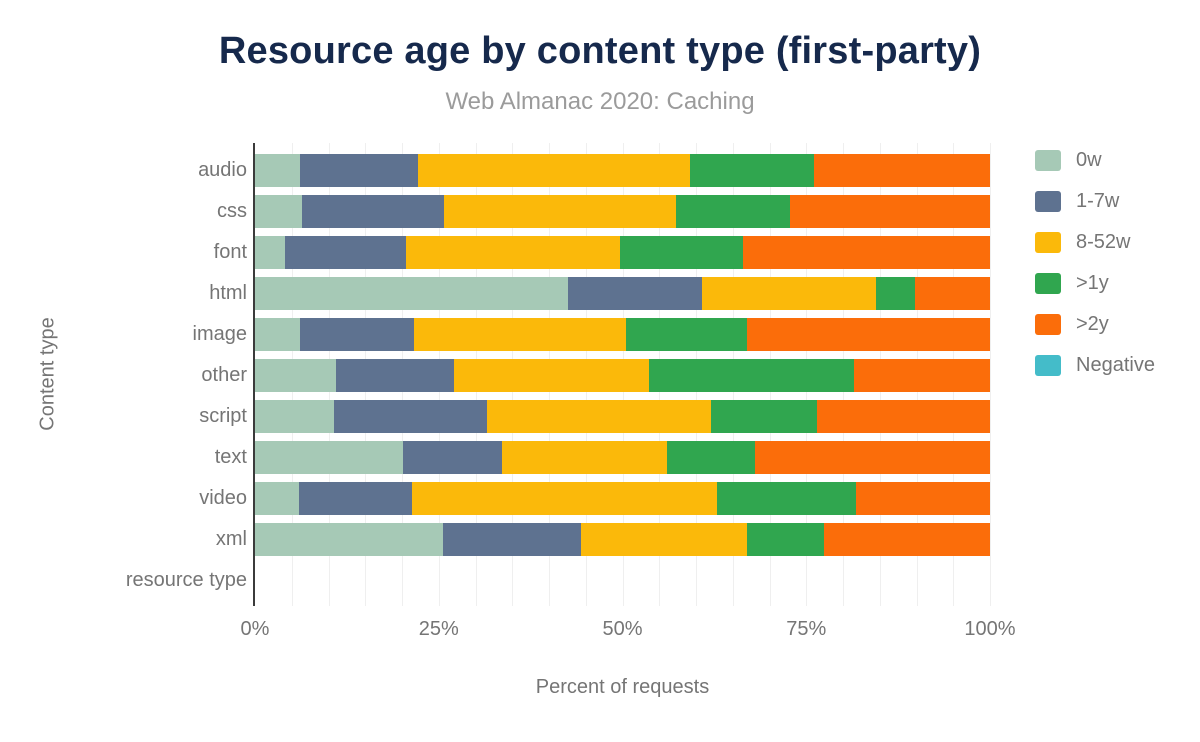 This screenshot has height=742, width=1200. Describe the element at coordinates (186, 580) in the screenshot. I see `y-axis-label: resource type` at that location.